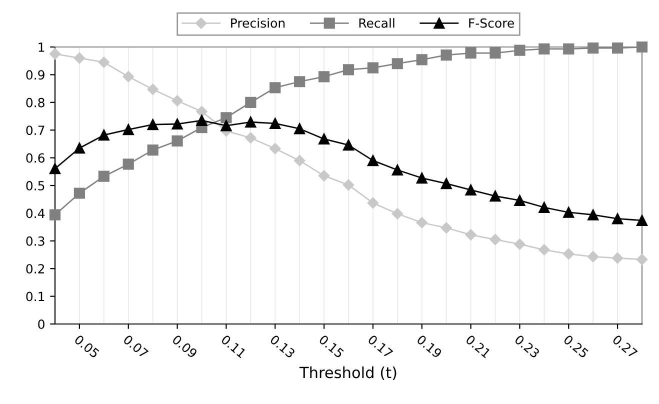 The image size is (659, 404). Describe the element at coordinates (35, 75) in the screenshot. I see `y-tick-label: 0.9` at that location.